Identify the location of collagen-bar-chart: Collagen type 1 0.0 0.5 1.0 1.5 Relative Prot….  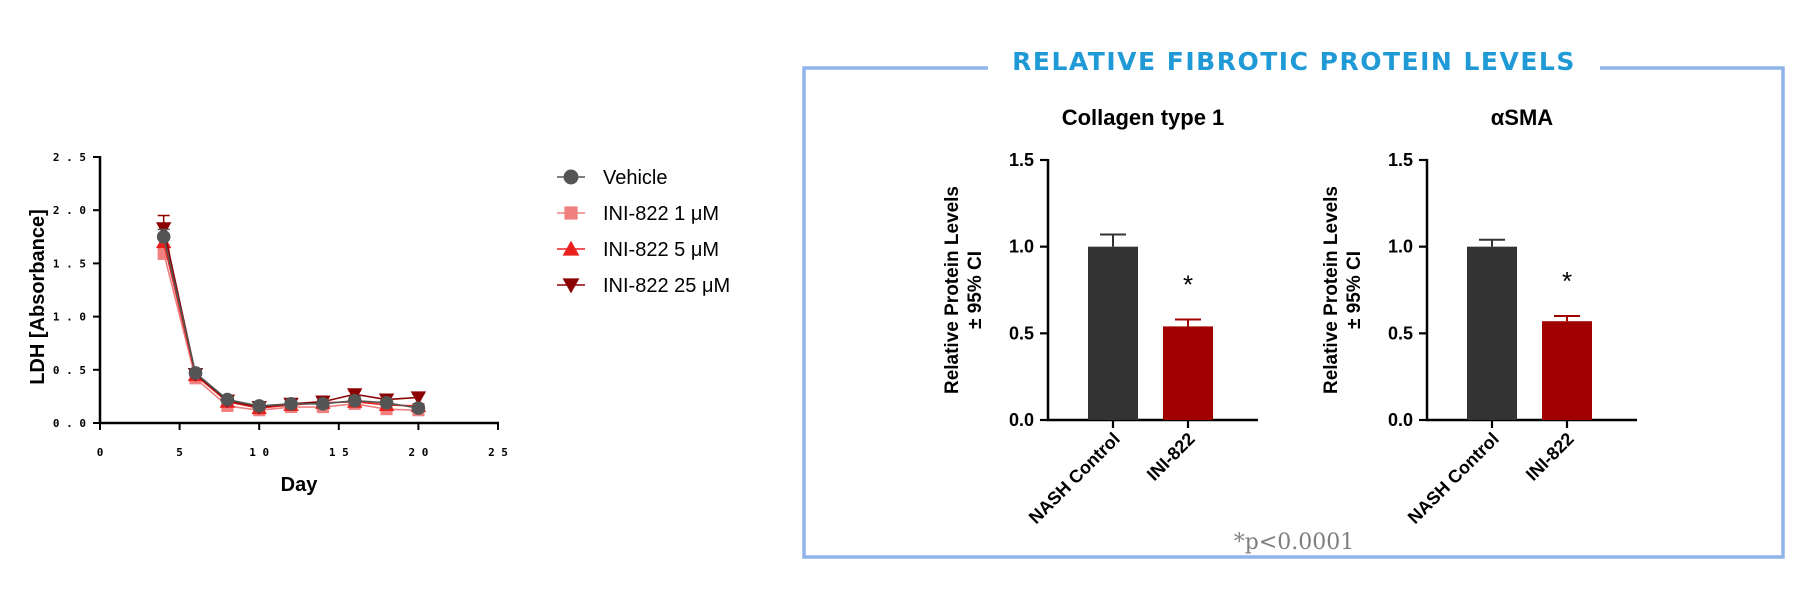
(1100, 316).